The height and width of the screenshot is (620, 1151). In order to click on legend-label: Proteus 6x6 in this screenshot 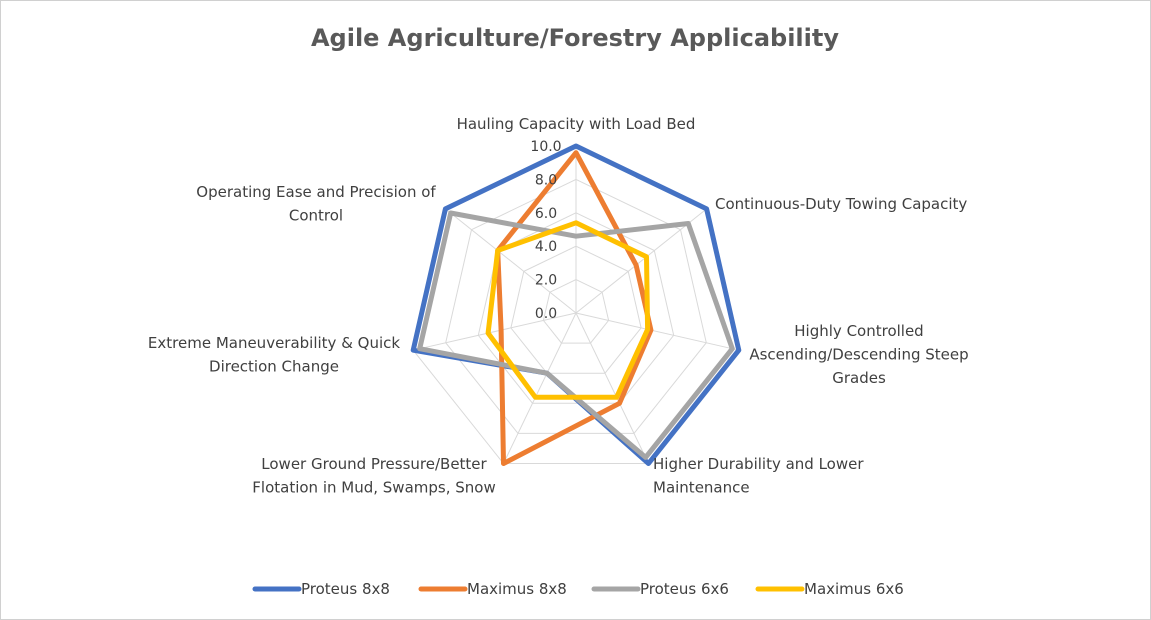, I will do `click(684, 589)`.